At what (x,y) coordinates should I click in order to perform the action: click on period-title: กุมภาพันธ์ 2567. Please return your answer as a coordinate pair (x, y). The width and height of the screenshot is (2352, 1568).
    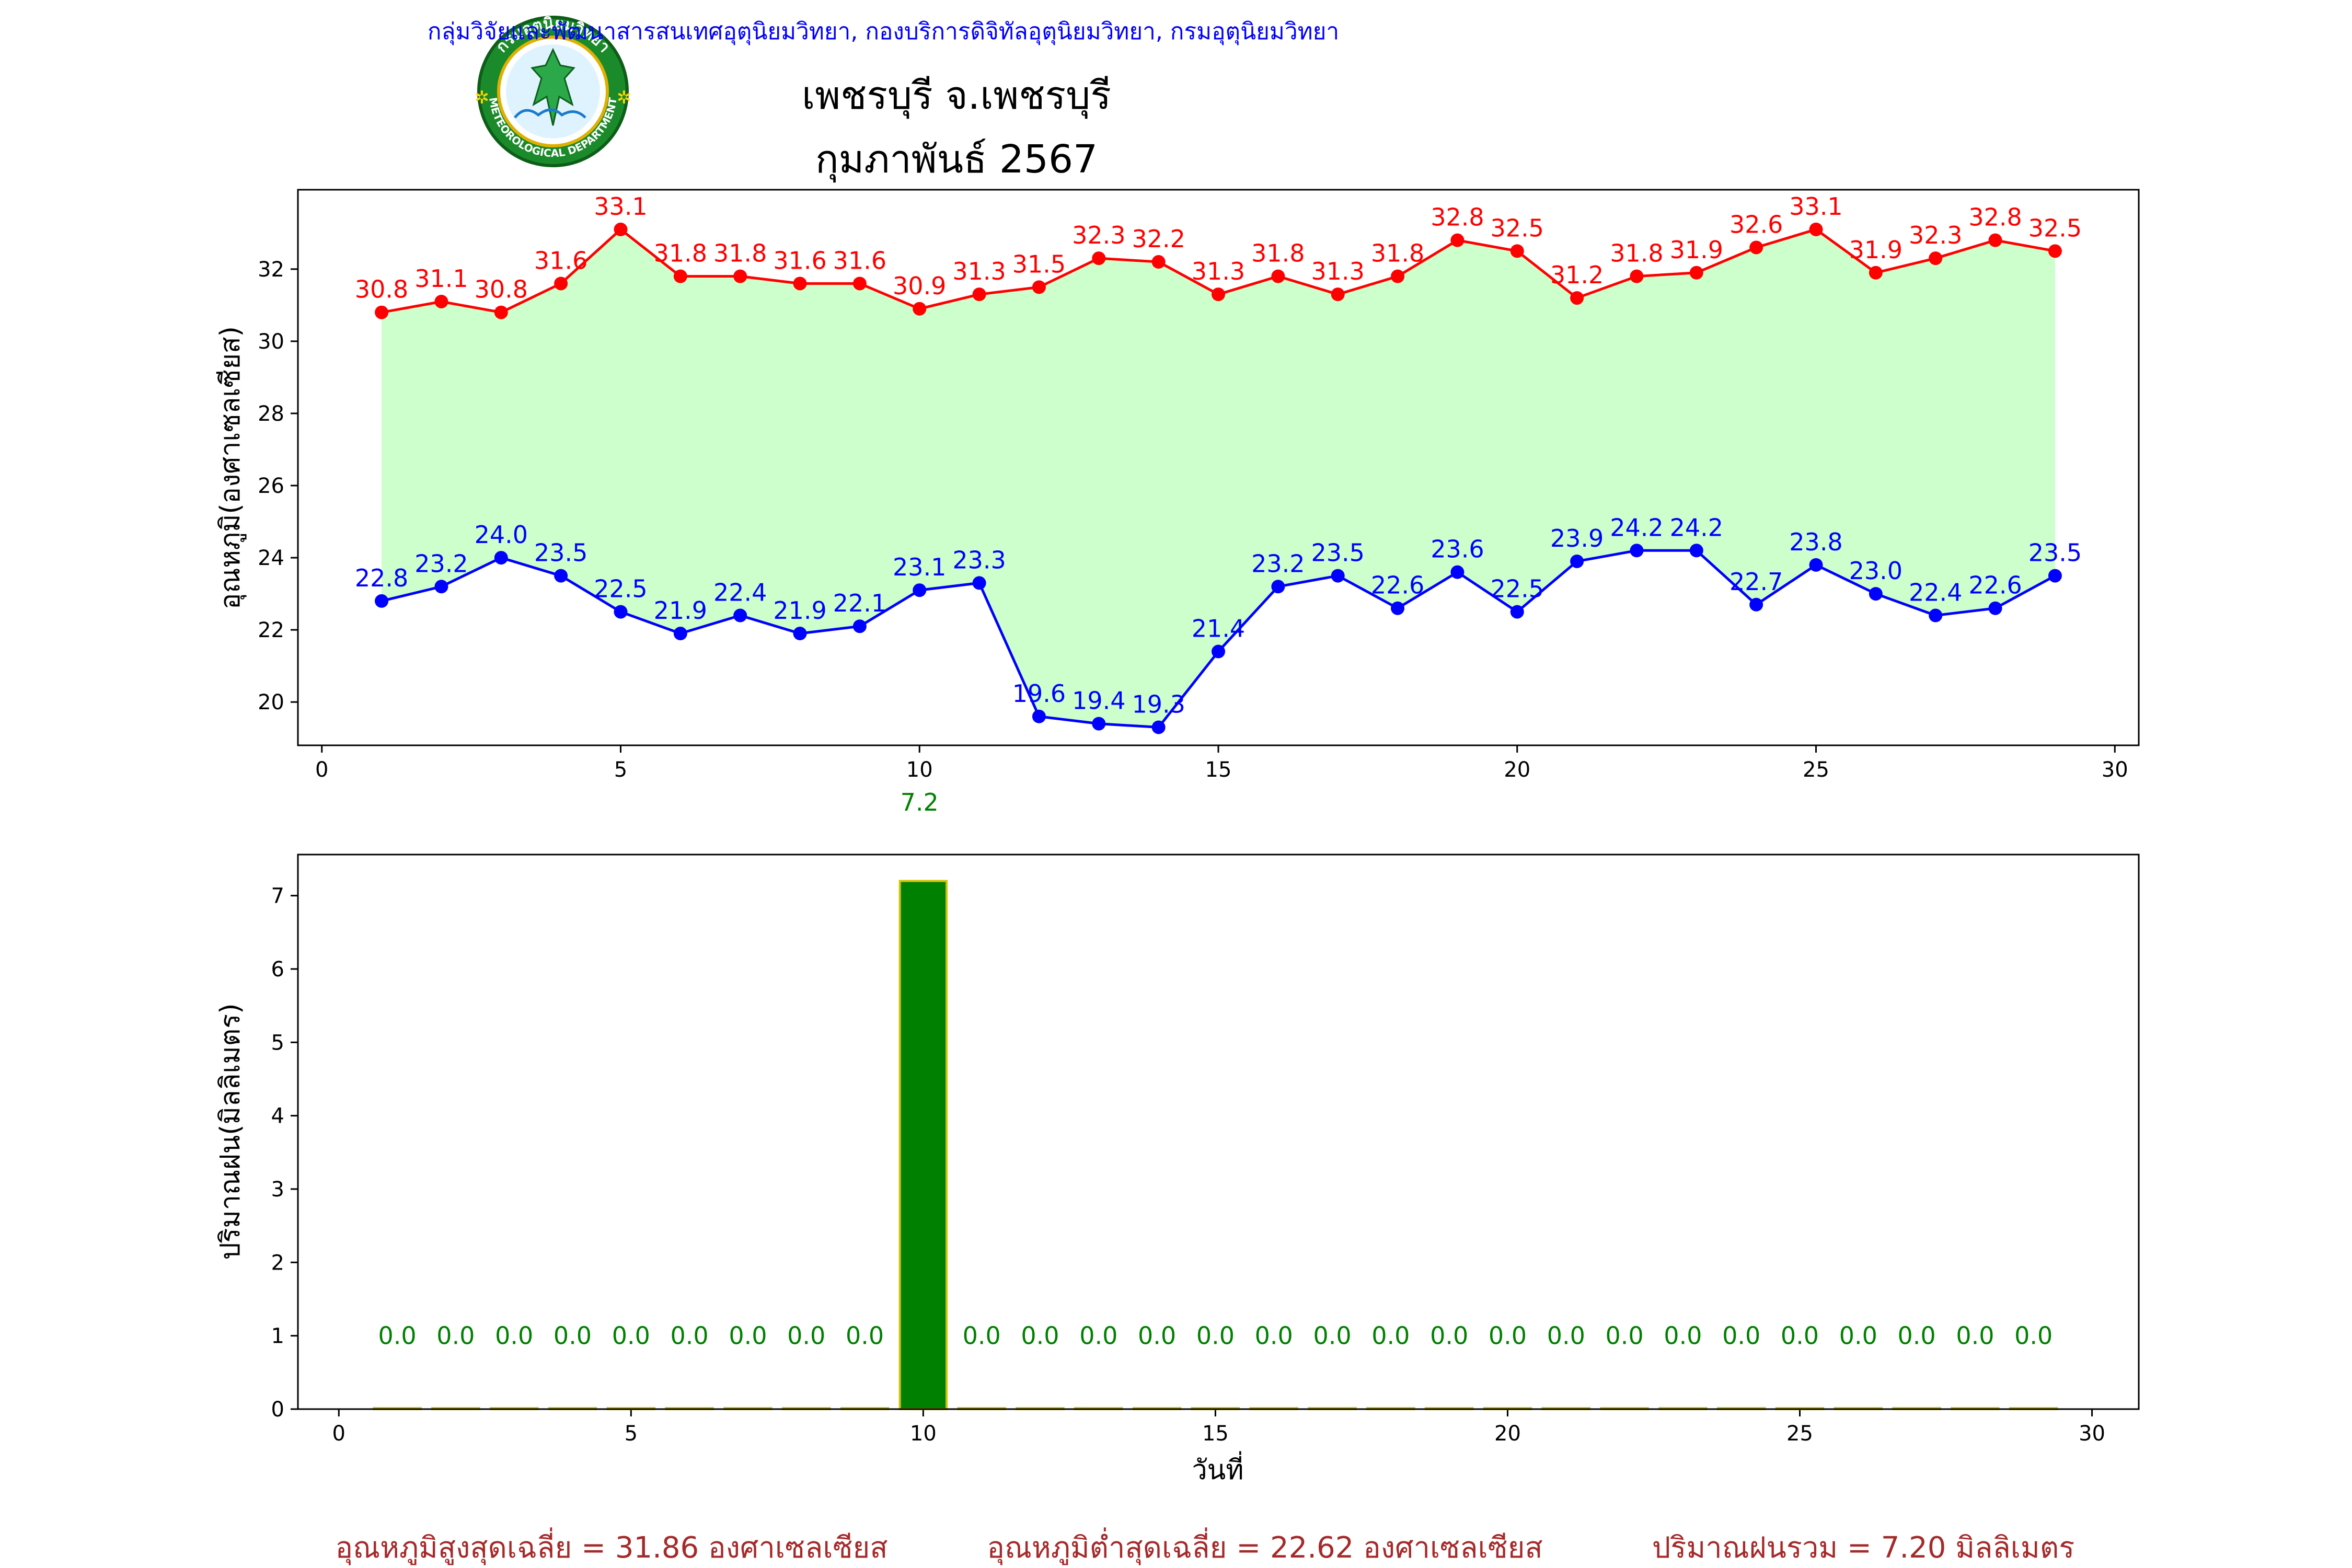
    Looking at the image, I should click on (956, 160).